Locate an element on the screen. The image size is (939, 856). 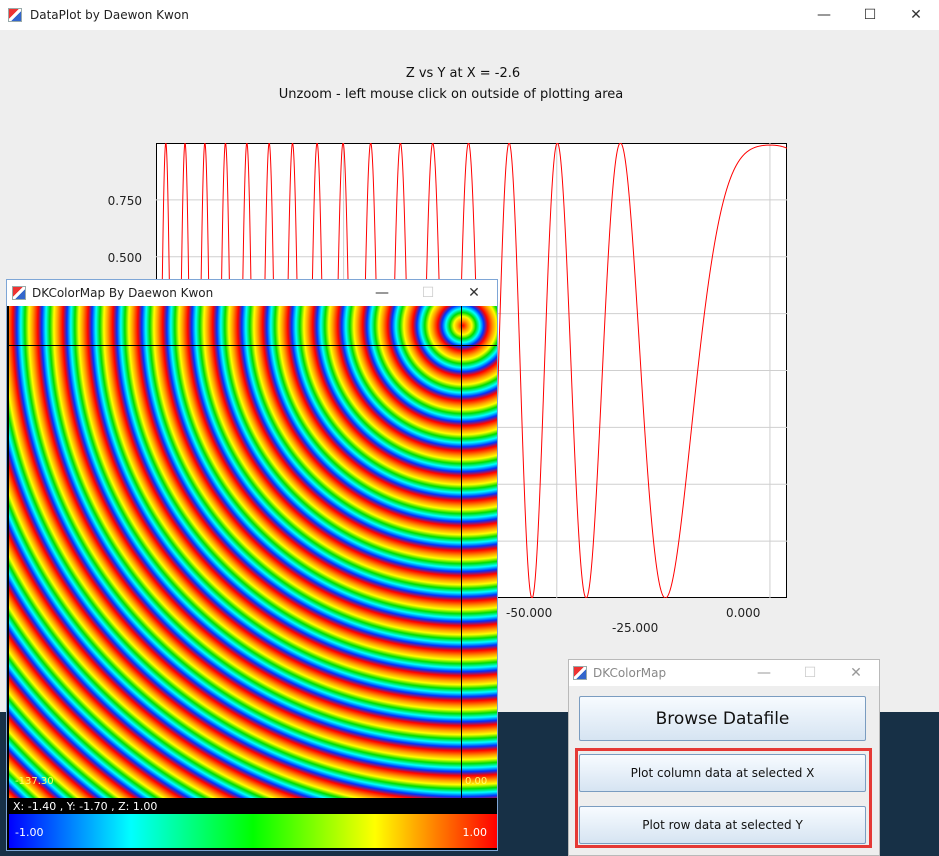
x-tick-label: 0.000 is located at coordinates (743, 613).